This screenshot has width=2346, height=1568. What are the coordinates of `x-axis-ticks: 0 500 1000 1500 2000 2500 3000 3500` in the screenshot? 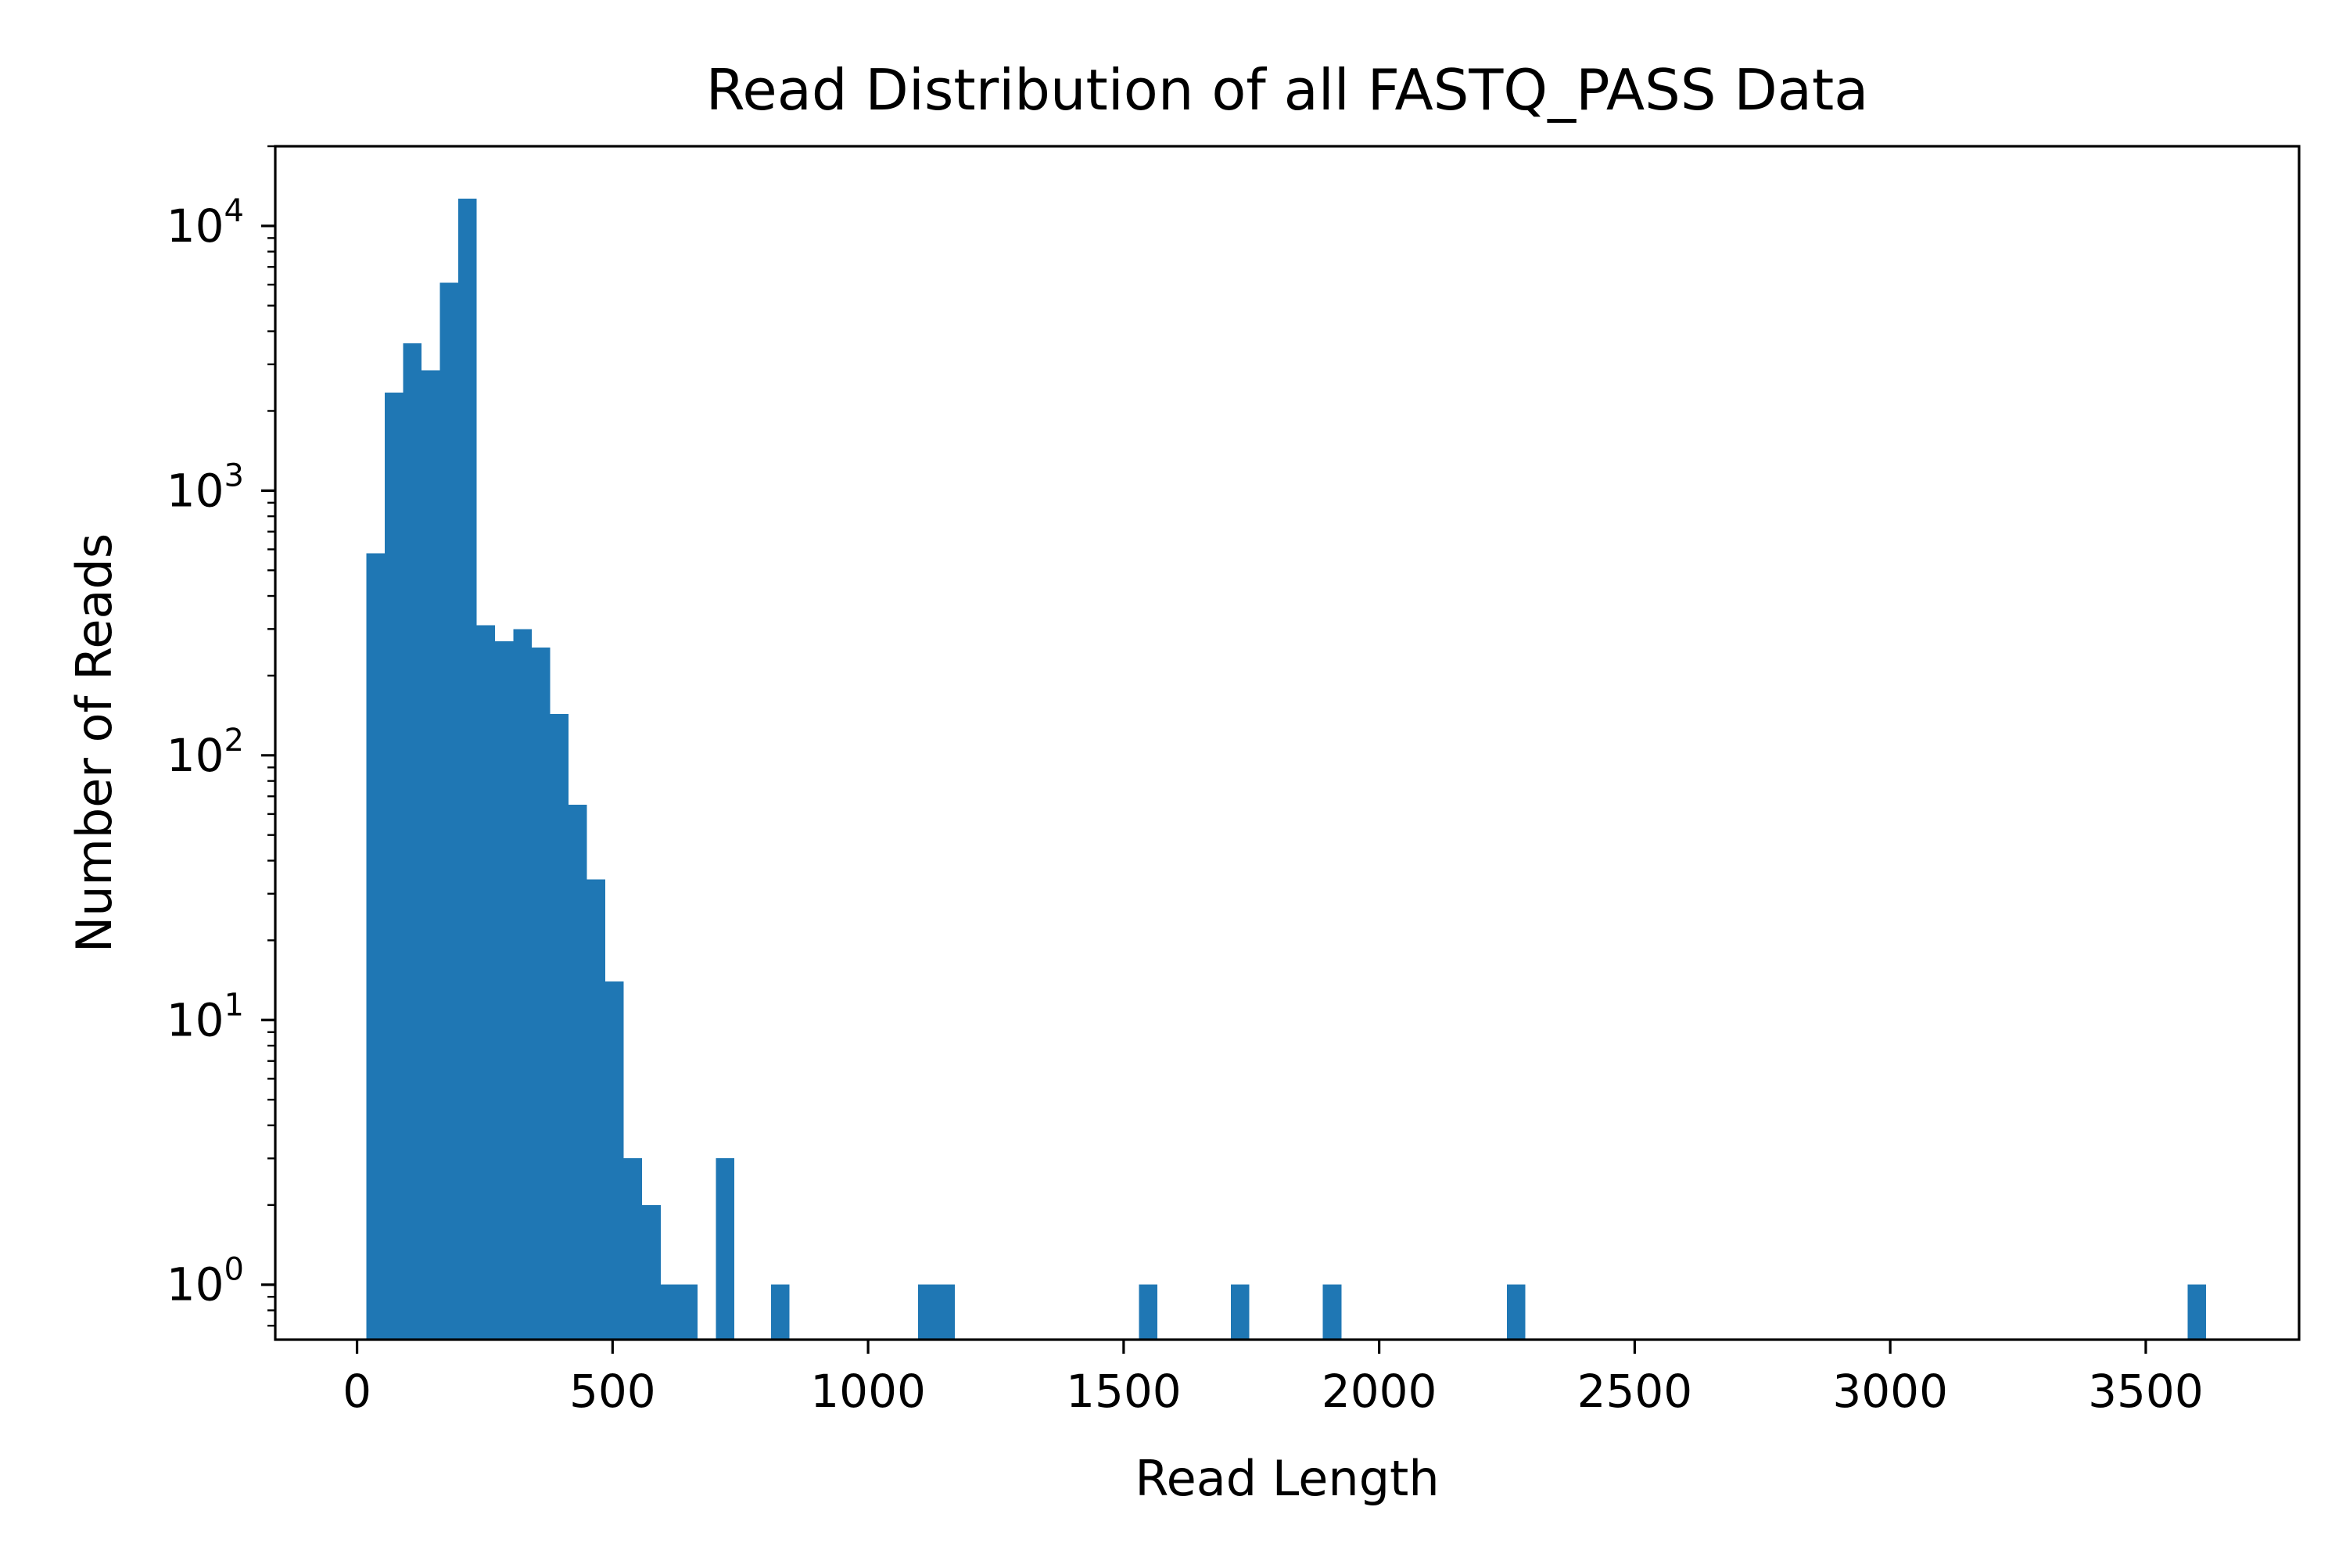 It's located at (1273, 1379).